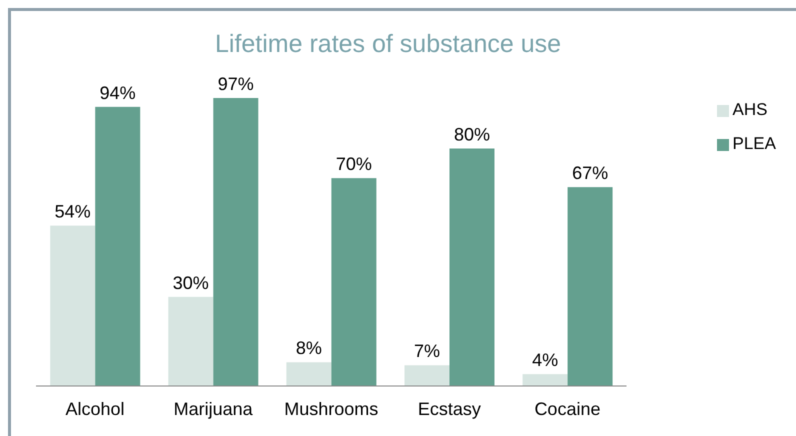  What do you see at coordinates (449, 408) in the screenshot?
I see `x-tick-label: Ecstasy` at bounding box center [449, 408].